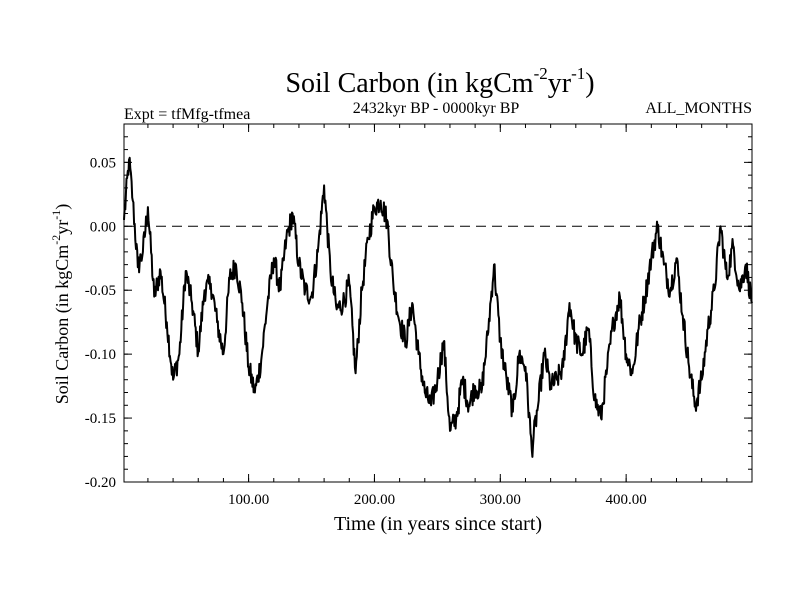 The width and height of the screenshot is (800, 600). I want to click on subtitle-right: ALL_MONTHS, so click(698, 108).